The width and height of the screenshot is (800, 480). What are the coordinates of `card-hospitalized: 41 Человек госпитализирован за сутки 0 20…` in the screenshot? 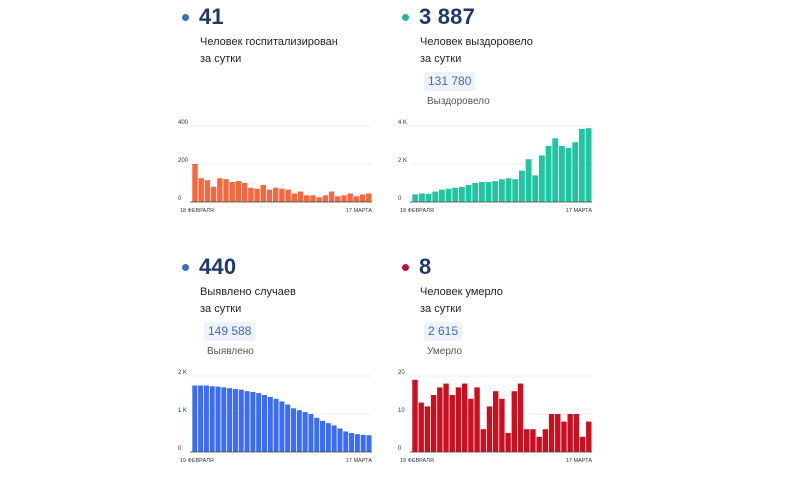 It's located at (281, 120).